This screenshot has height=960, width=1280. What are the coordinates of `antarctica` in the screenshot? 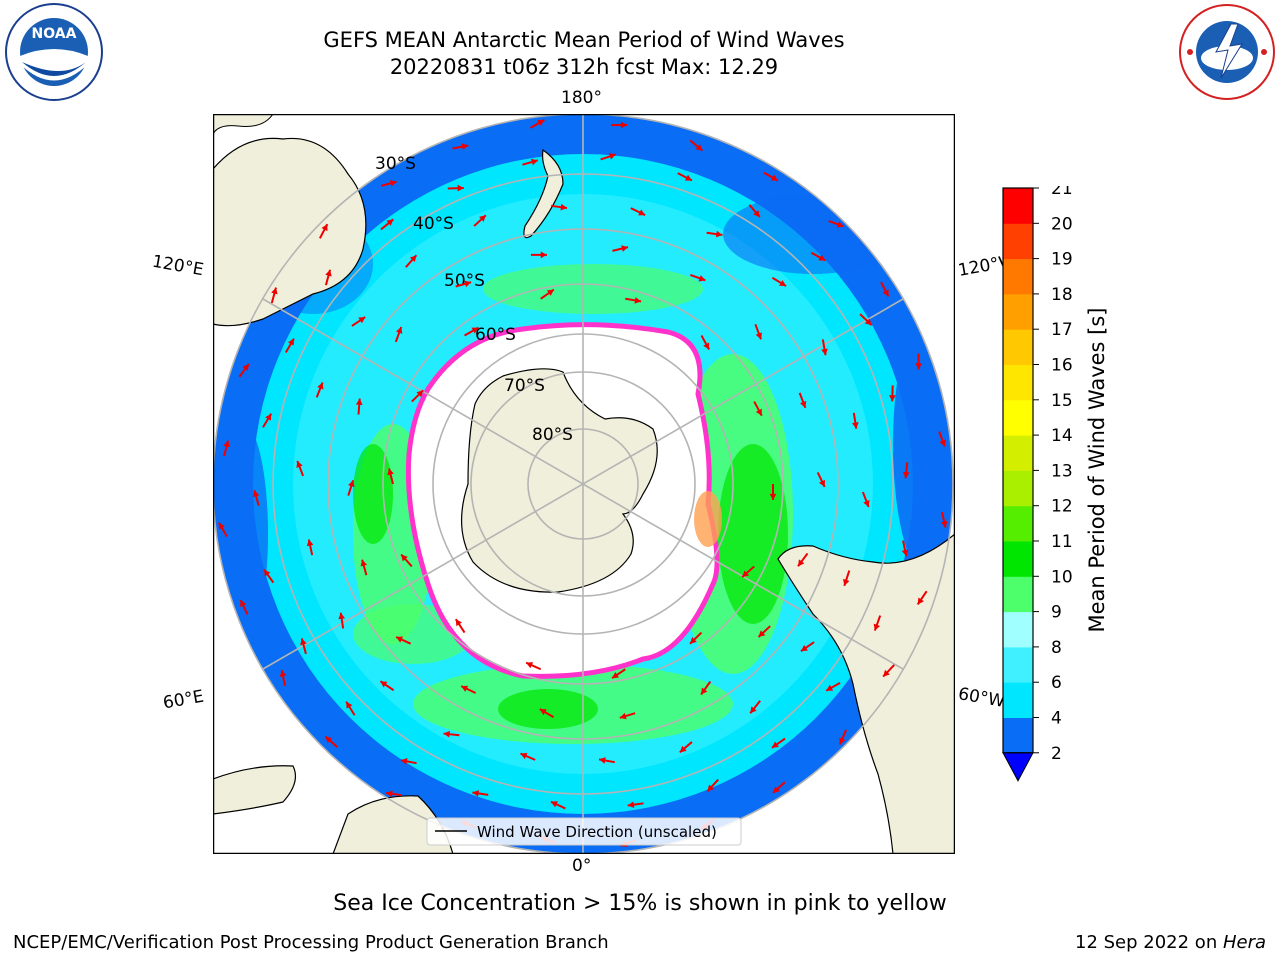 It's located at (559, 480).